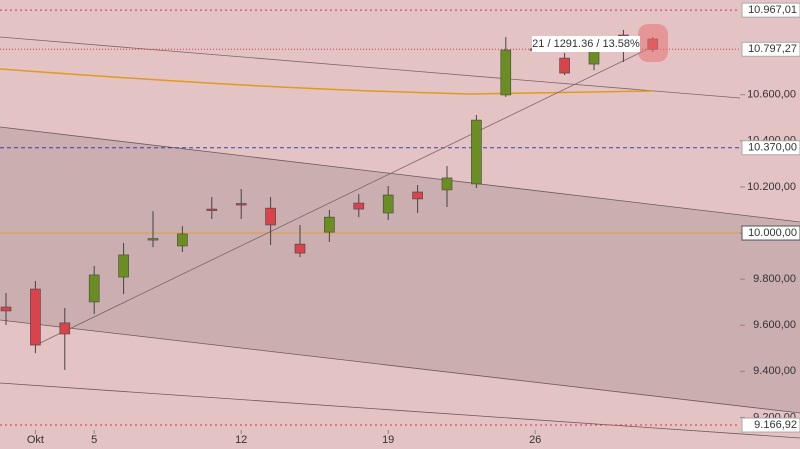 This screenshot has height=449, width=800. I want to click on upper-trend, so click(370, 67).